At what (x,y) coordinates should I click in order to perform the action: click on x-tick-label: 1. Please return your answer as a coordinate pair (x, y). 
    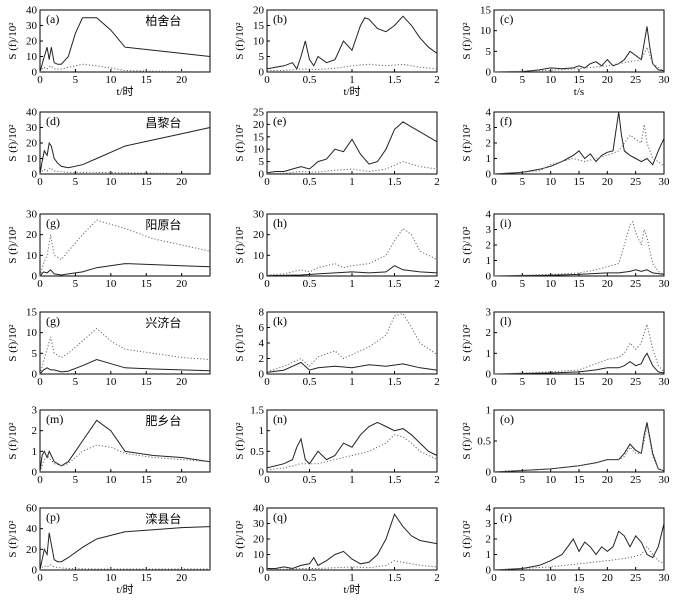
    Looking at the image, I should click on (352, 182).